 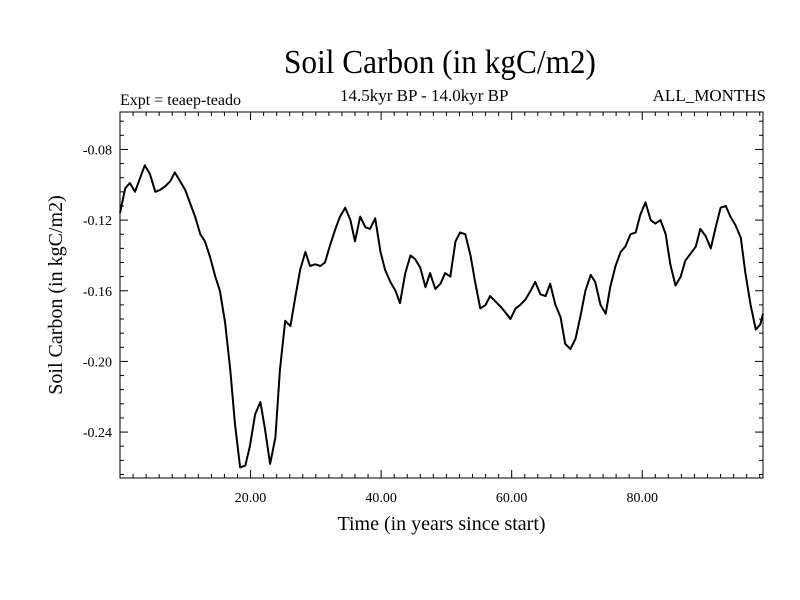 What do you see at coordinates (97, 362) in the screenshot?
I see `y-tick-label: -0.20` at bounding box center [97, 362].